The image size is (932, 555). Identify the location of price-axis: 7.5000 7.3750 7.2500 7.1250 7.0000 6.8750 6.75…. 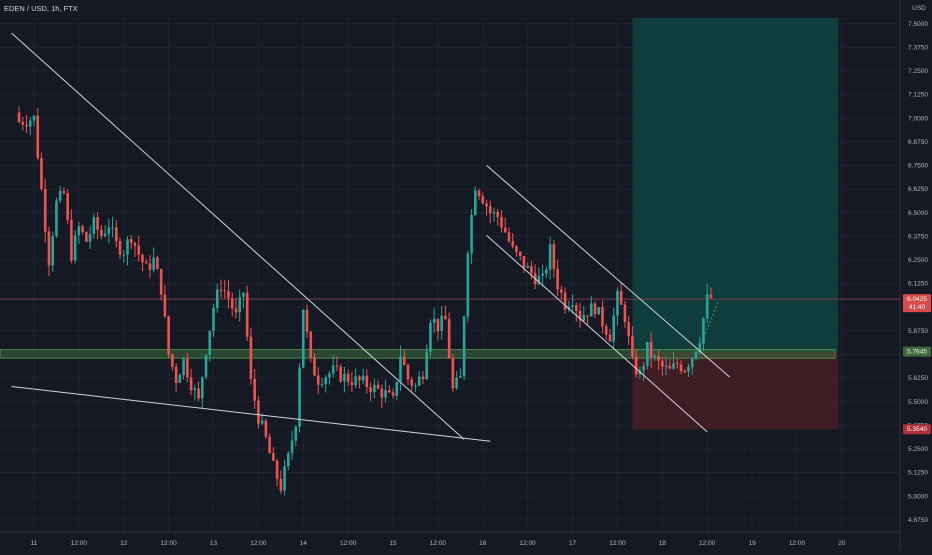
(918, 272).